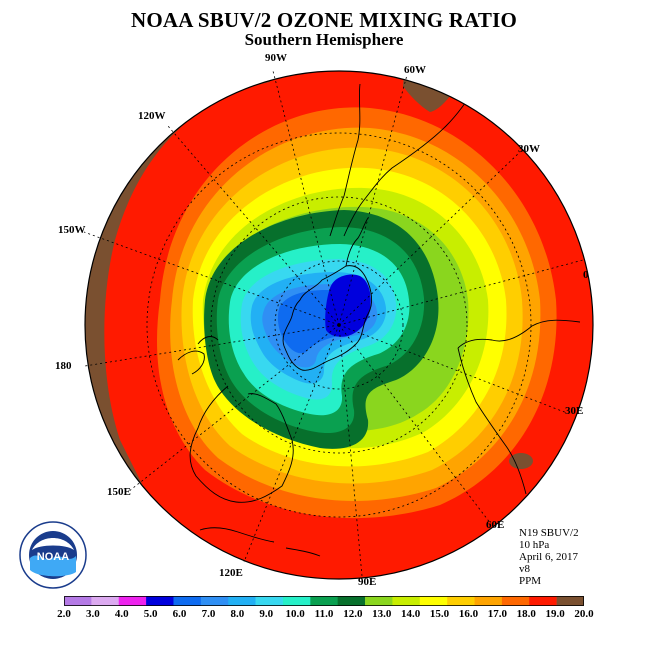 The image size is (648, 648). I want to click on colorbar-tick-label: 4.0, so click(121, 614).